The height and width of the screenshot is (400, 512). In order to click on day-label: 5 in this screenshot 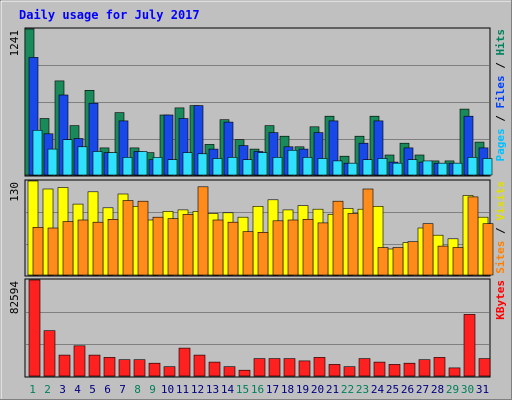, I will do `click(92, 389)`.